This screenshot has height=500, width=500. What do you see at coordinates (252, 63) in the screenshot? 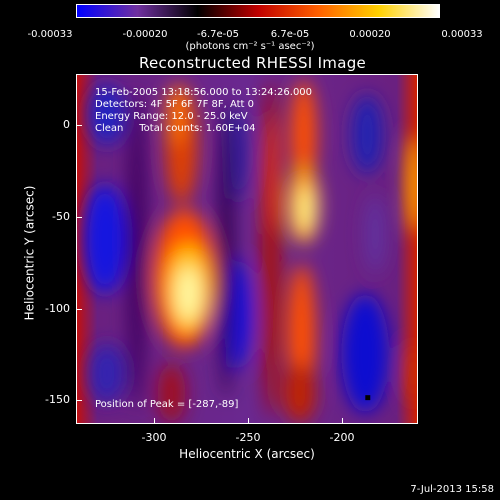
I see `plot-title: Reconstructed RHESSI Image` at bounding box center [252, 63].